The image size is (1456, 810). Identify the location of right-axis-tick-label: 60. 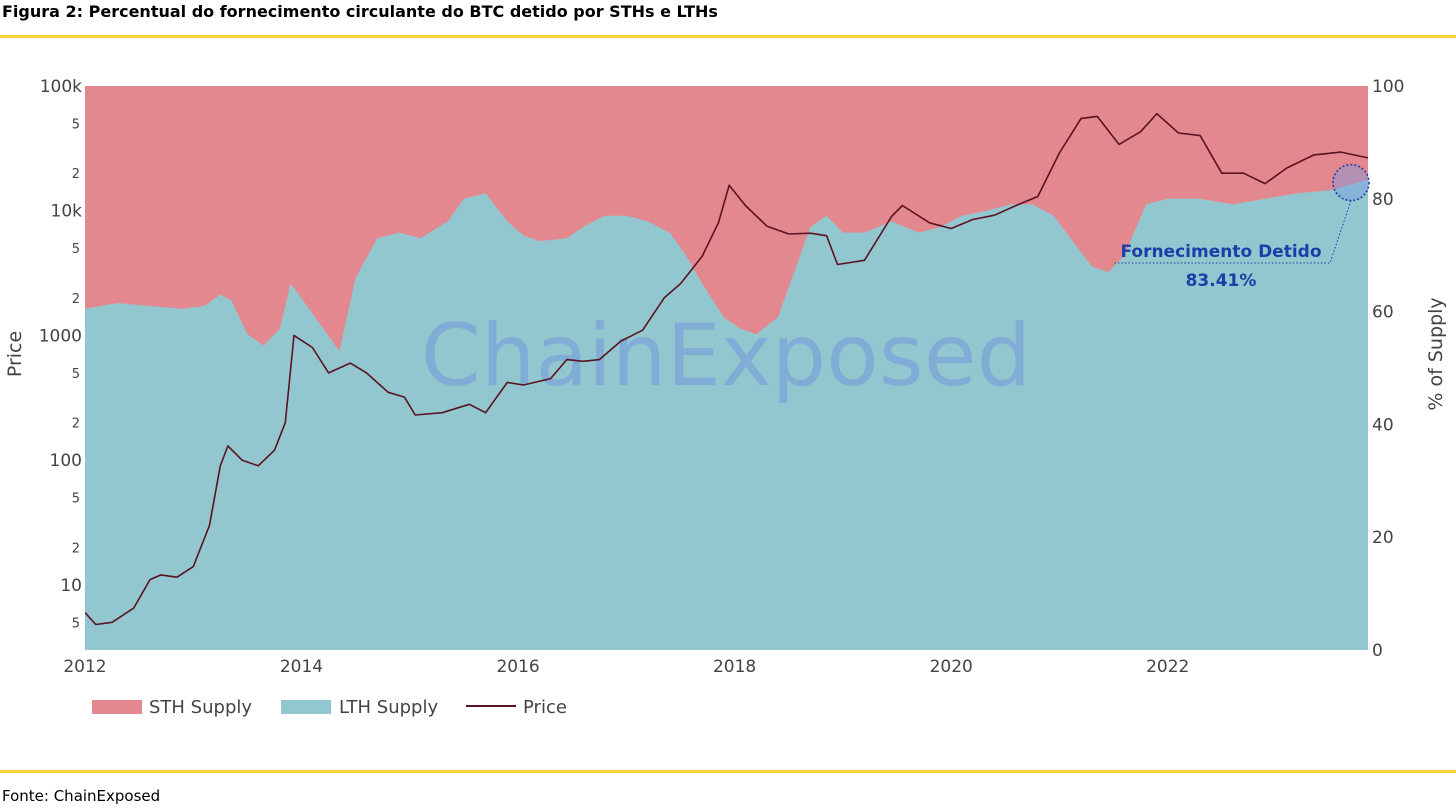
(1383, 313).